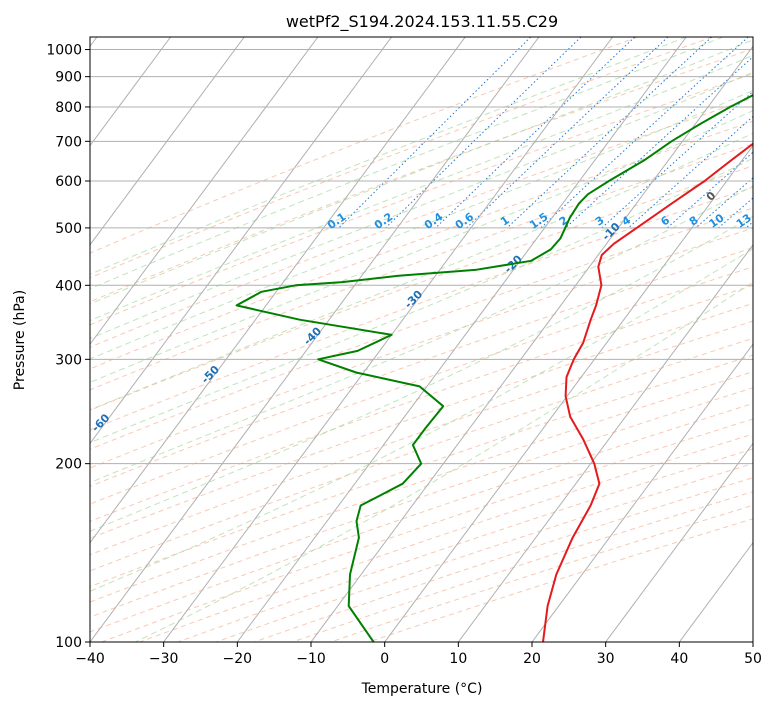  I want to click on x-tick-label: −30, so click(164, 659).